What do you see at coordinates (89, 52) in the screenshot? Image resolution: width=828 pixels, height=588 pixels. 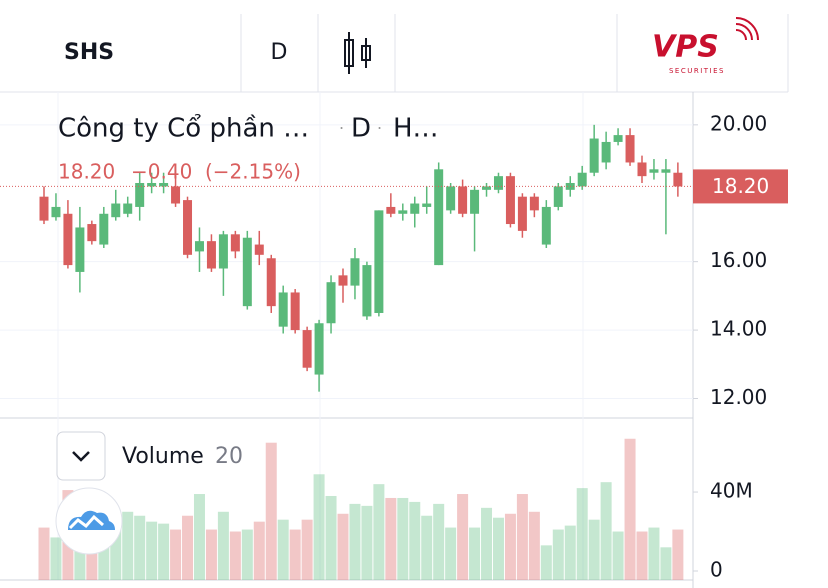 I see `symbol: SHS` at bounding box center [89, 52].